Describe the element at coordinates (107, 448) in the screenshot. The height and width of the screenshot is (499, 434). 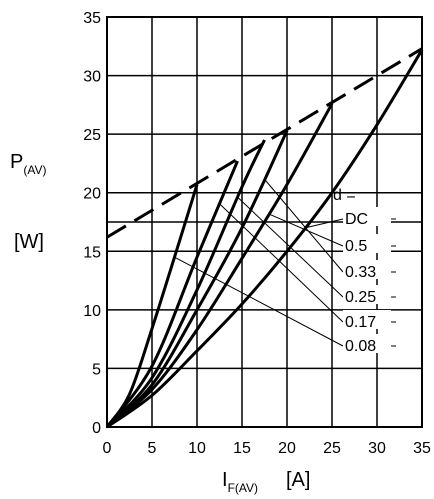
I see `x-tick-label: 0` at that location.